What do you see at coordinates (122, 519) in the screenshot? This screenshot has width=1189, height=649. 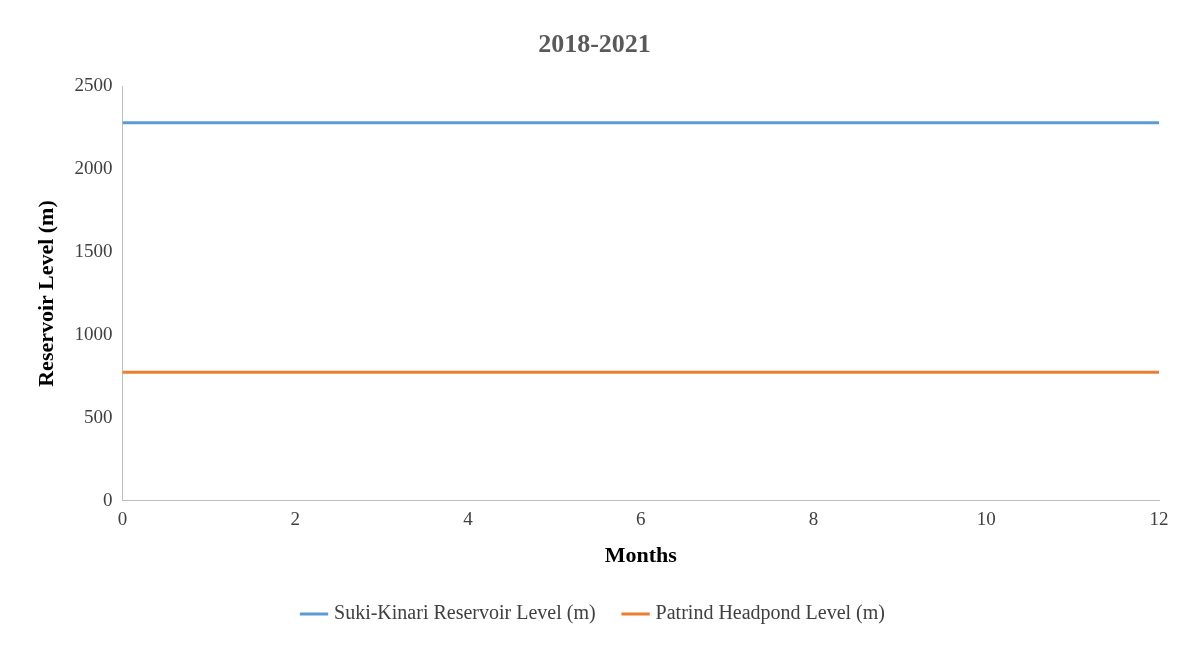 I see `x-tick-label: 0` at bounding box center [122, 519].